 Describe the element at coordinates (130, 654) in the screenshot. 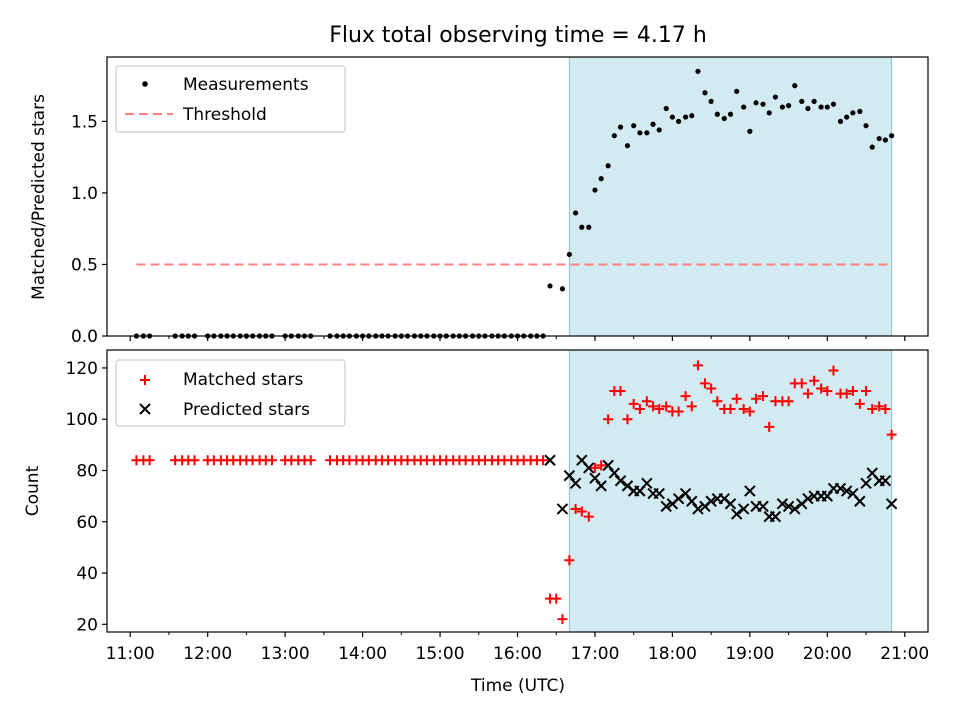

I see `bottom-xtick-label: 11:00` at that location.